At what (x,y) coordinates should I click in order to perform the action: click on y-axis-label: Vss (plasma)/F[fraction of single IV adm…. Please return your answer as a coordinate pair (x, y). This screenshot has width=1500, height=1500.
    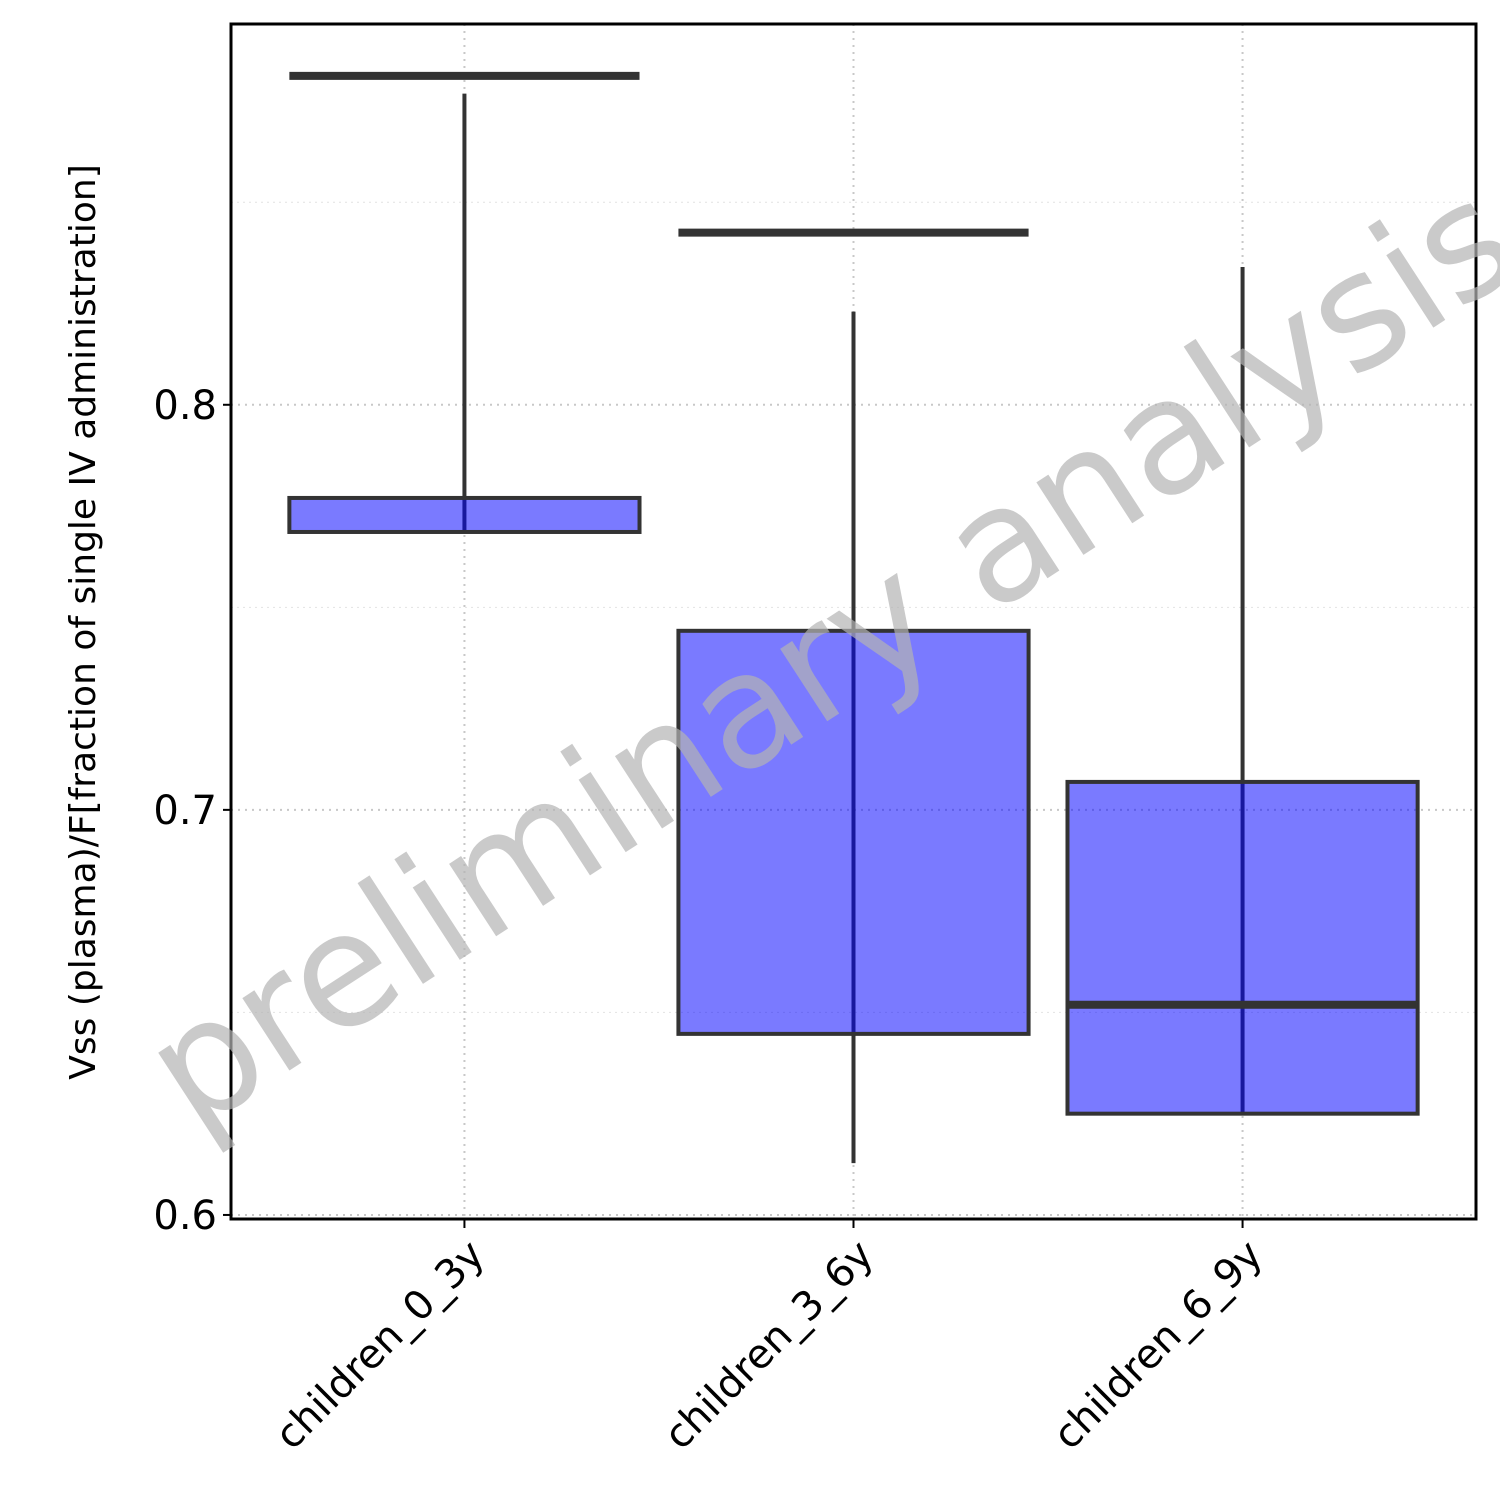
    Looking at the image, I should click on (83, 621).